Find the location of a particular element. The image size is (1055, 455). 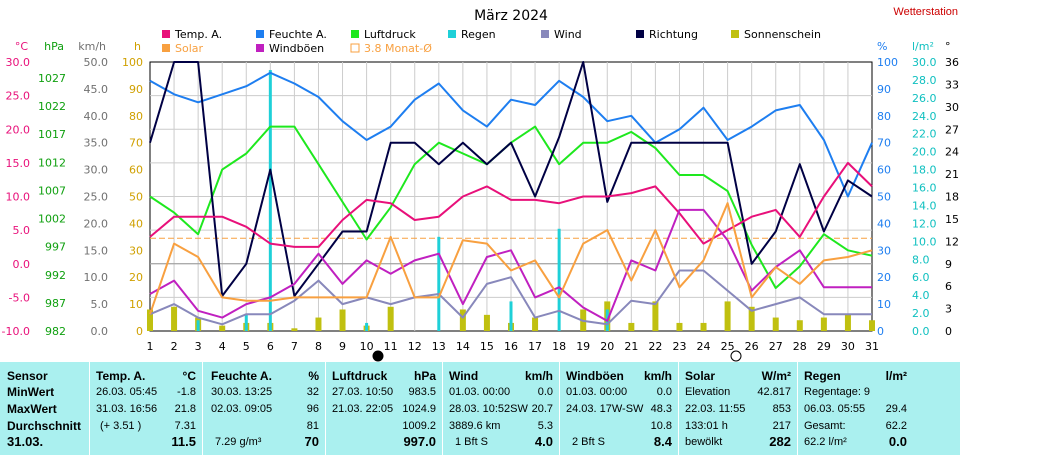

humidity-unit: % is located at coordinates (313, 376).